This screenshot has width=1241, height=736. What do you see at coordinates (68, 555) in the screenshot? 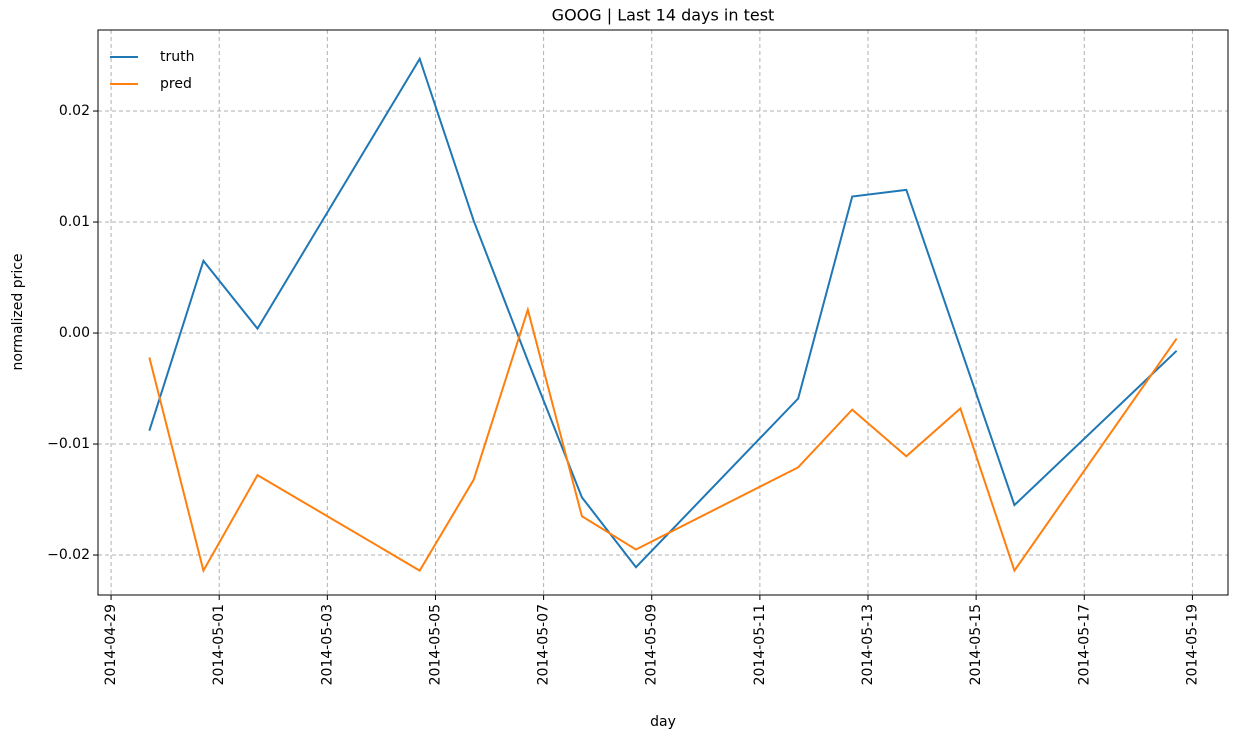
I see `y-tick-label: −0.02` at bounding box center [68, 555].